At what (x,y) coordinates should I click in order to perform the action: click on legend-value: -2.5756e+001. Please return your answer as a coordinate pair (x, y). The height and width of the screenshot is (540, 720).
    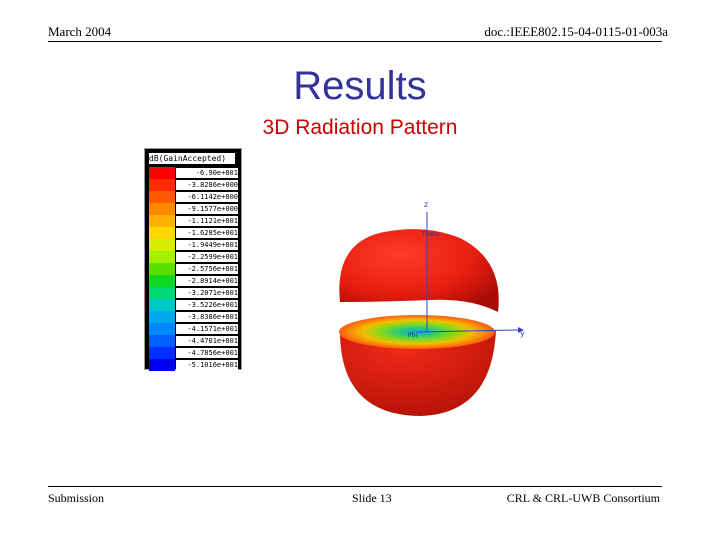
    Looking at the image, I should click on (207, 269).